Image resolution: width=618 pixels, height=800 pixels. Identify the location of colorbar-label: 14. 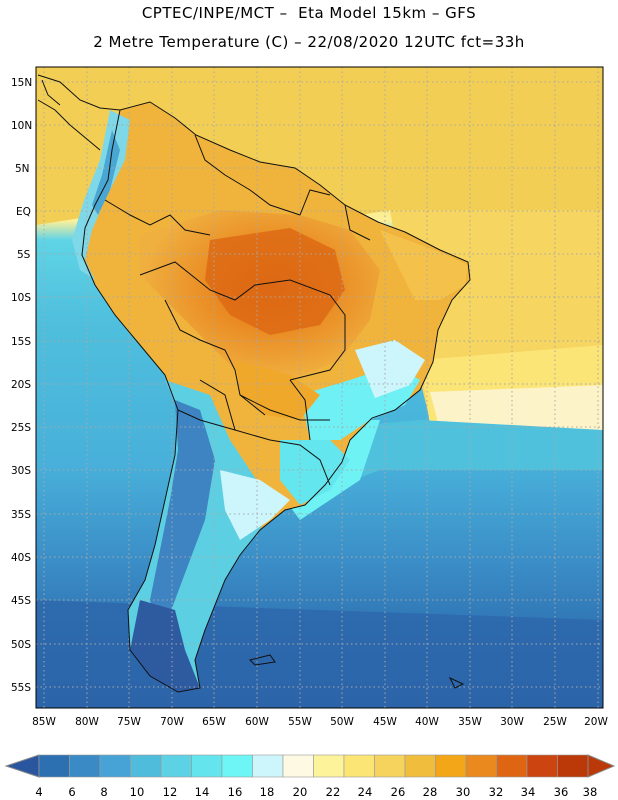
(202, 792).